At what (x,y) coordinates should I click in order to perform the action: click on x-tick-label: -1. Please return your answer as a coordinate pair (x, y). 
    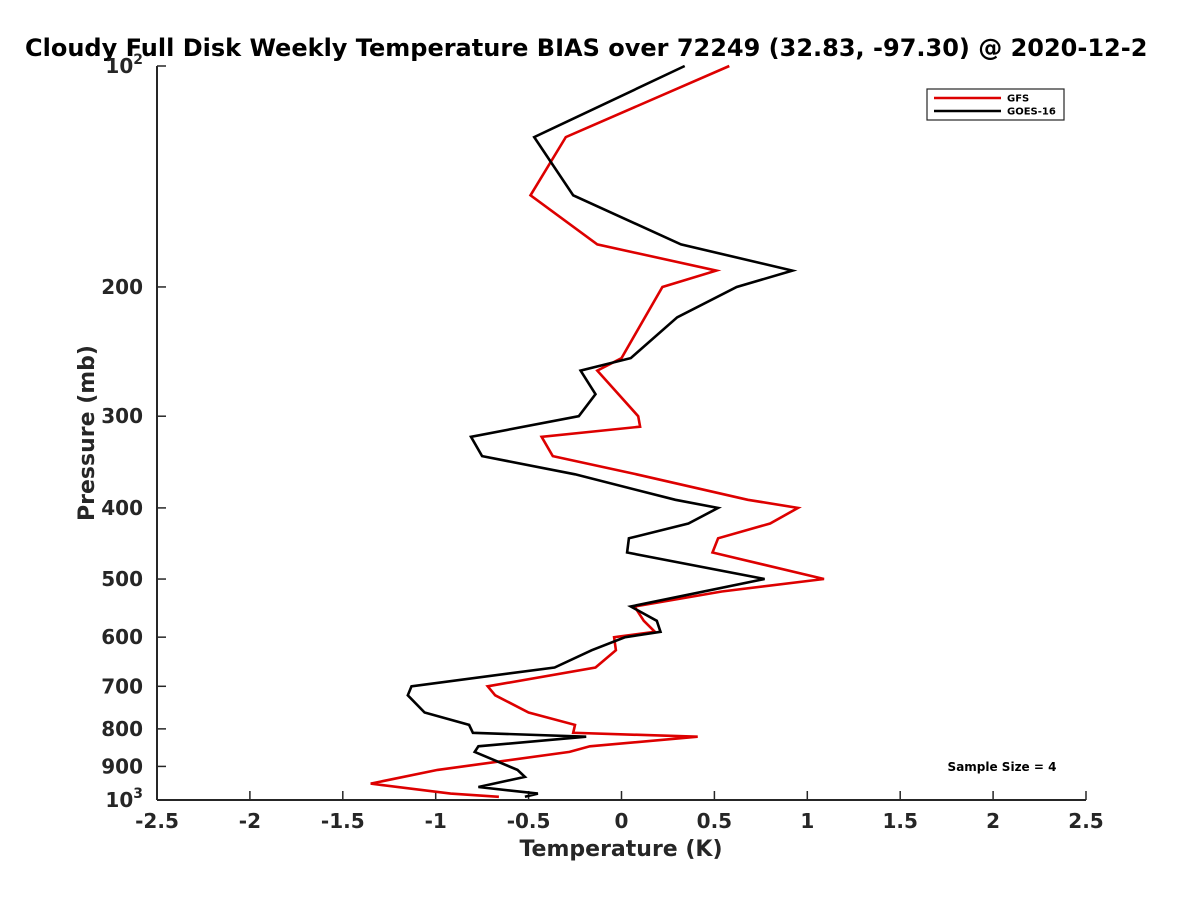
    Looking at the image, I should click on (436, 821).